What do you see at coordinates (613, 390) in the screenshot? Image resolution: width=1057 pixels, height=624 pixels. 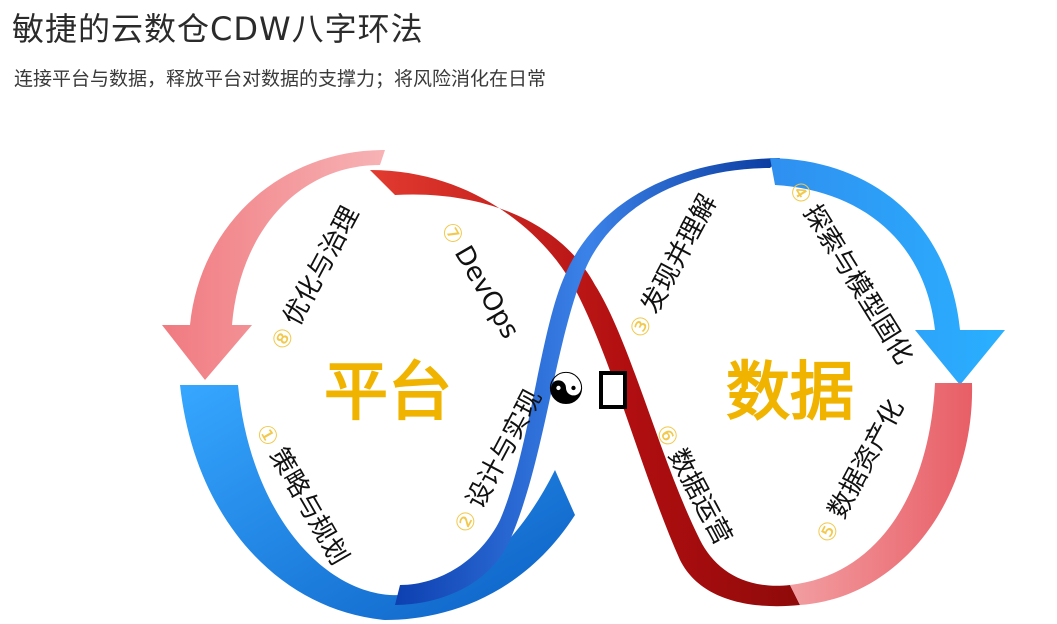 I see `center-placeholder-box` at bounding box center [613, 390].